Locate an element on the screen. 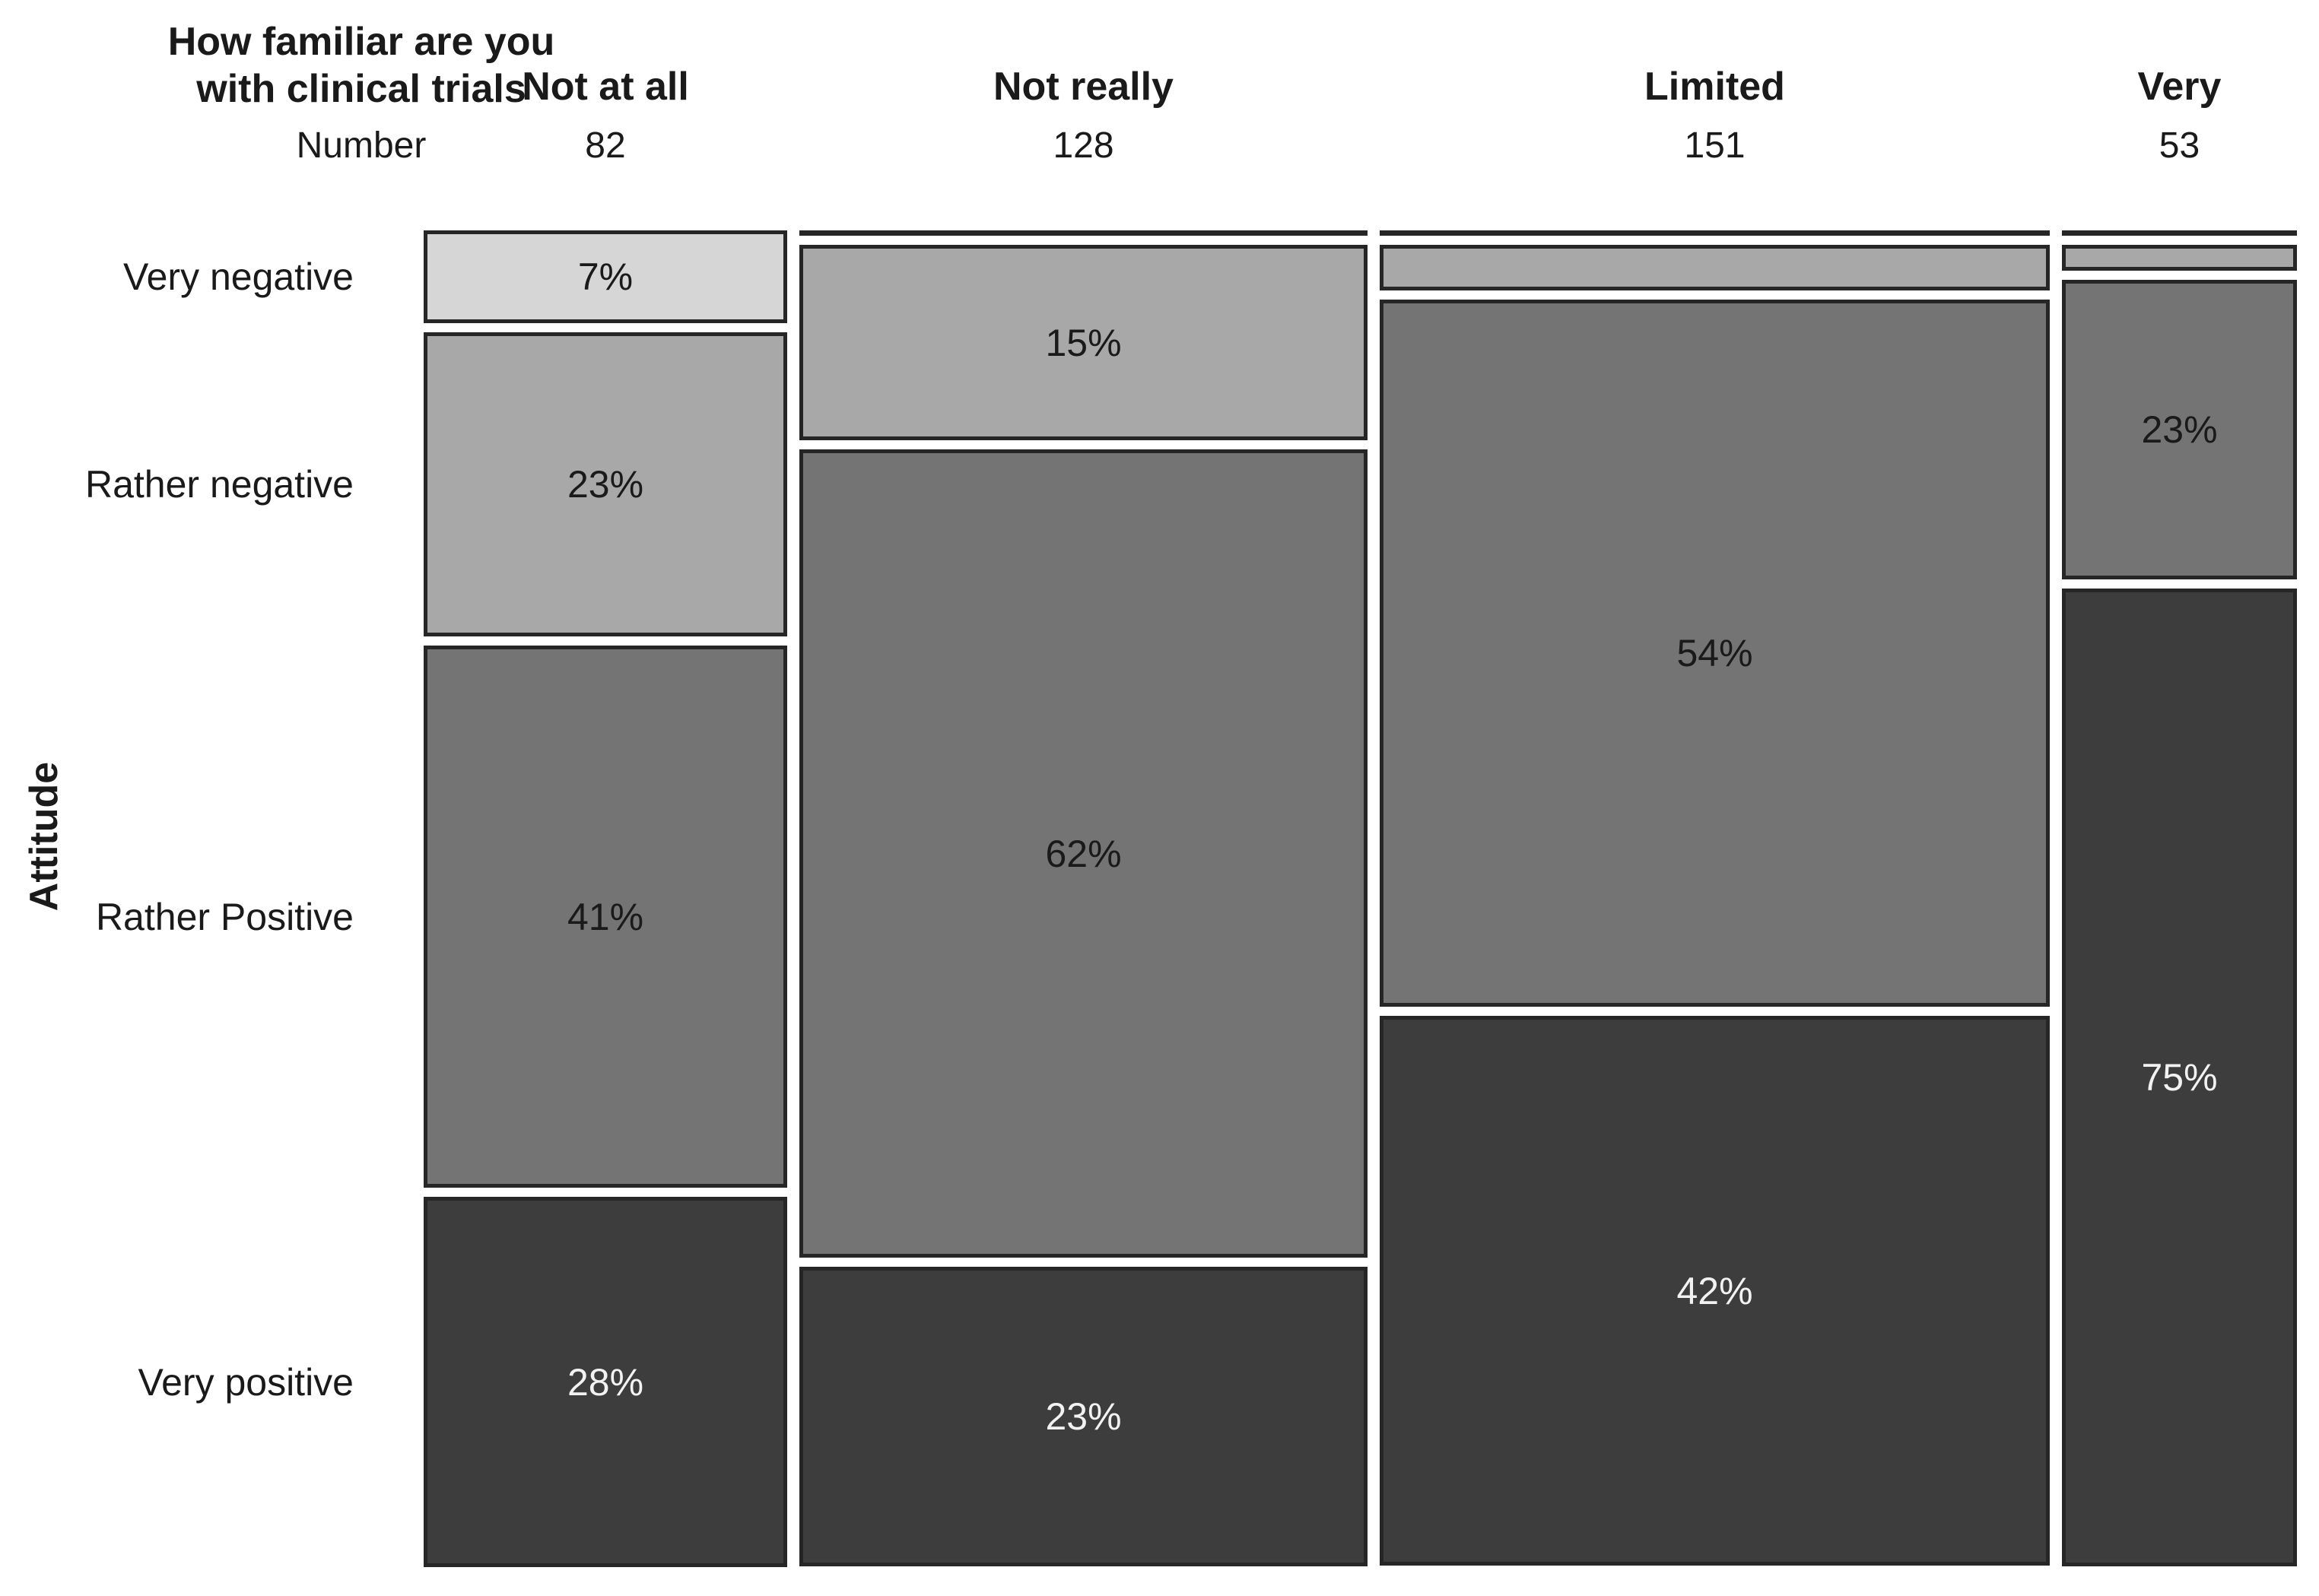 This screenshot has height=1596, width=2319. segment-4-very-negative is located at coordinates (2179, 233).